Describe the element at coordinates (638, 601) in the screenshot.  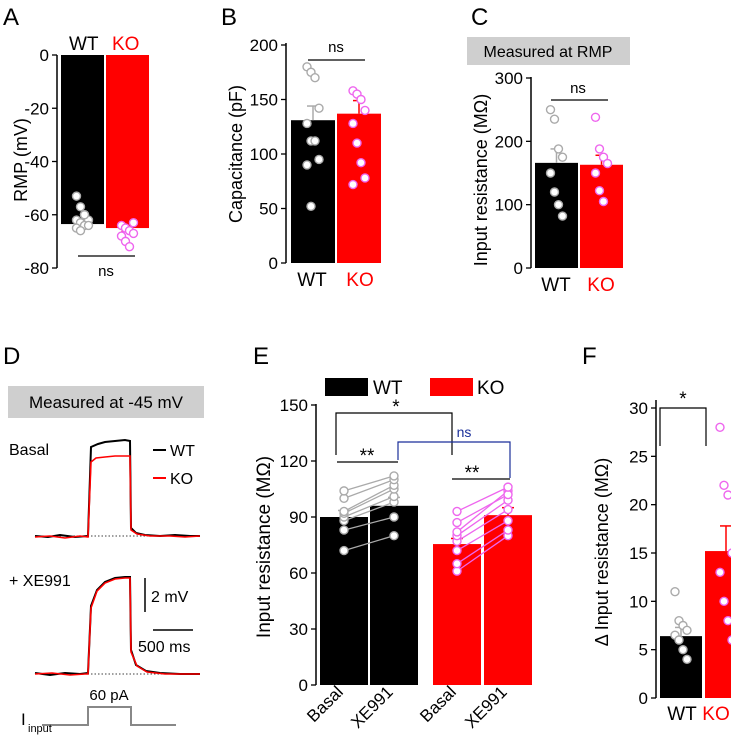
I see `y-tick-label: 10` at that location.